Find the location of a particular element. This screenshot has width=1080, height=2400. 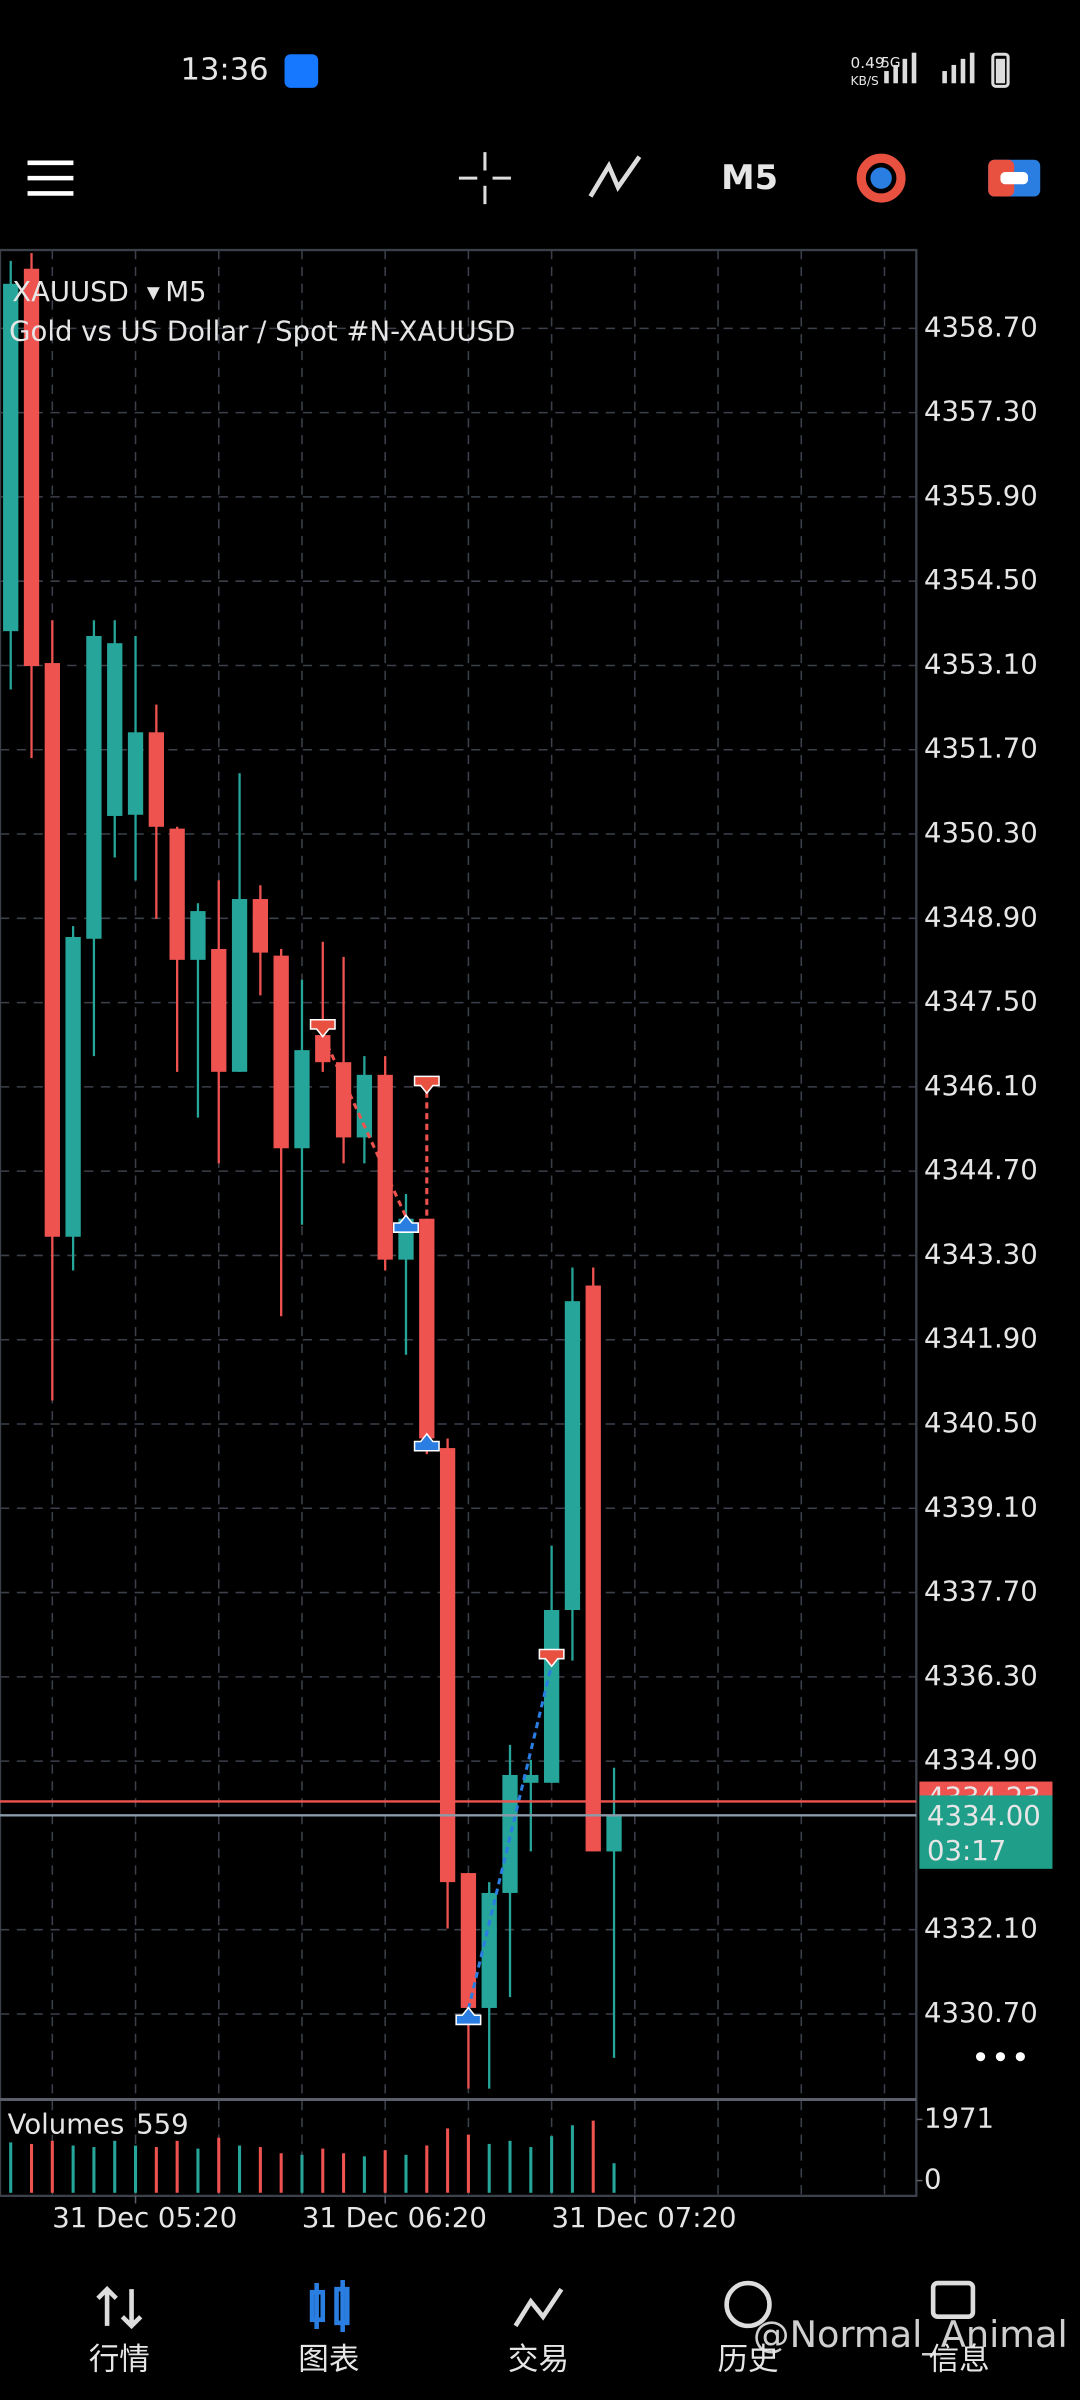

clock-inner is located at coordinates (881, 178).